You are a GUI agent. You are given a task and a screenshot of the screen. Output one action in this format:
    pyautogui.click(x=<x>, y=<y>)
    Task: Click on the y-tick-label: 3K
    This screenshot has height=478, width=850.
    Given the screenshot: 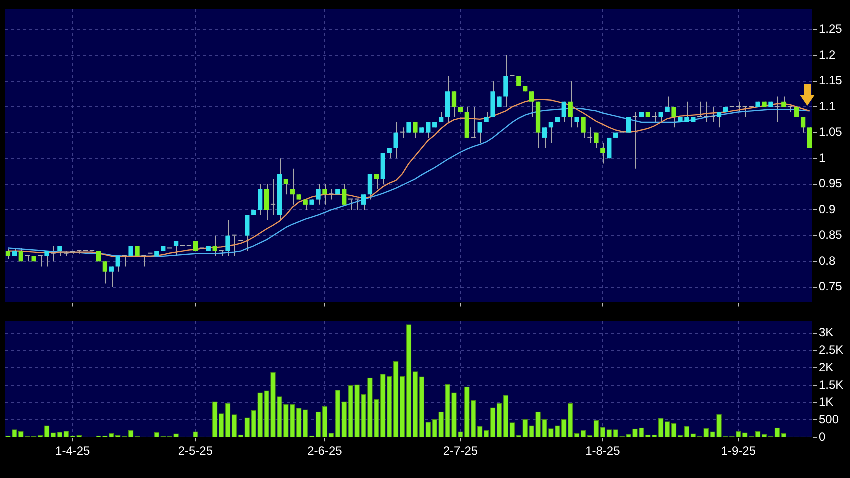 What is the action you would take?
    pyautogui.click(x=826, y=333)
    